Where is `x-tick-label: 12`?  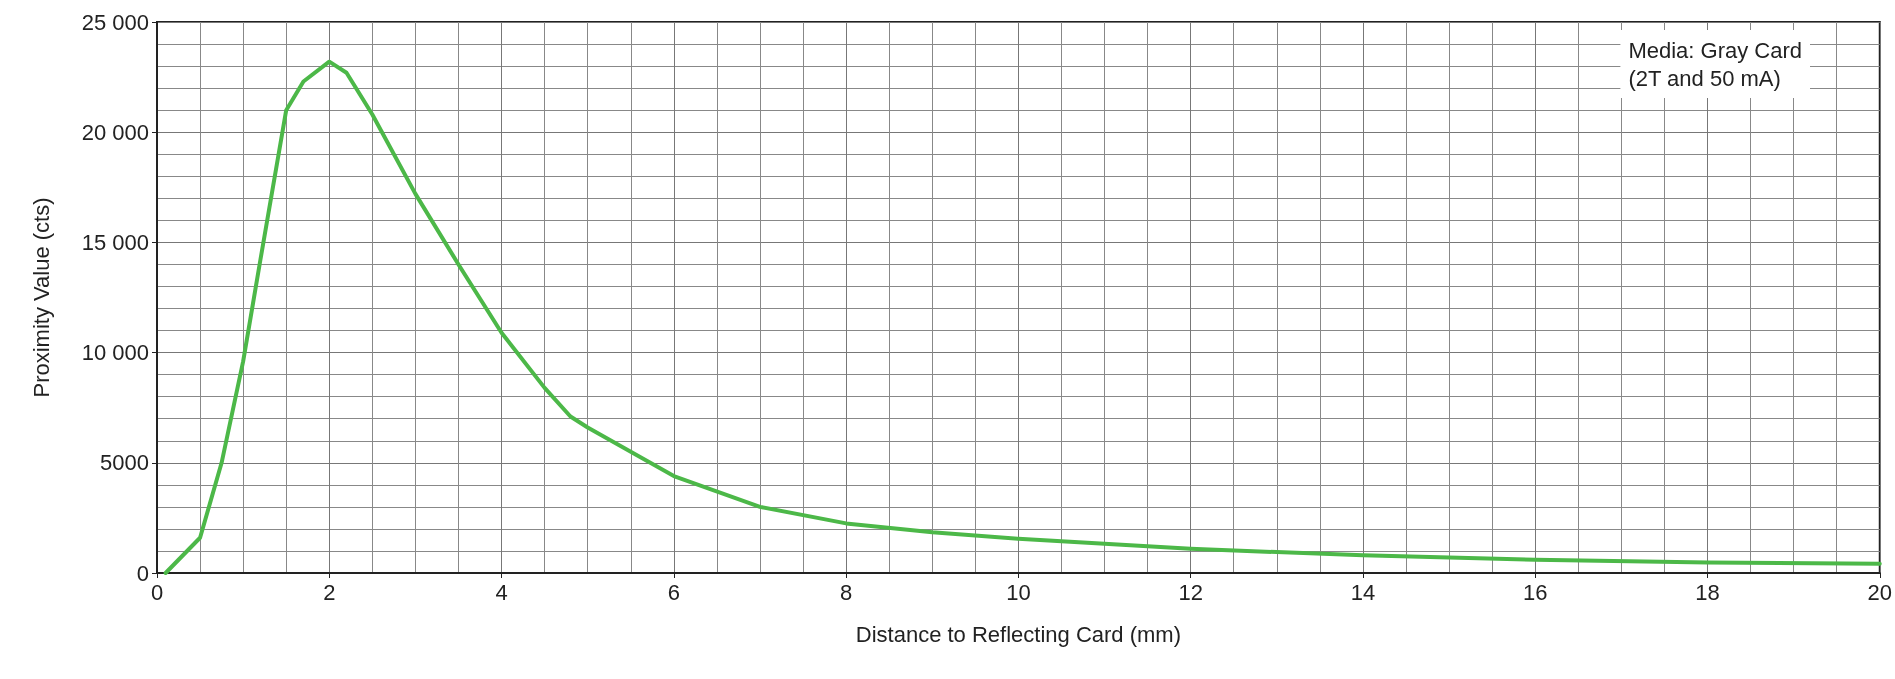
x-tick-label: 12 is located at coordinates (1190, 592).